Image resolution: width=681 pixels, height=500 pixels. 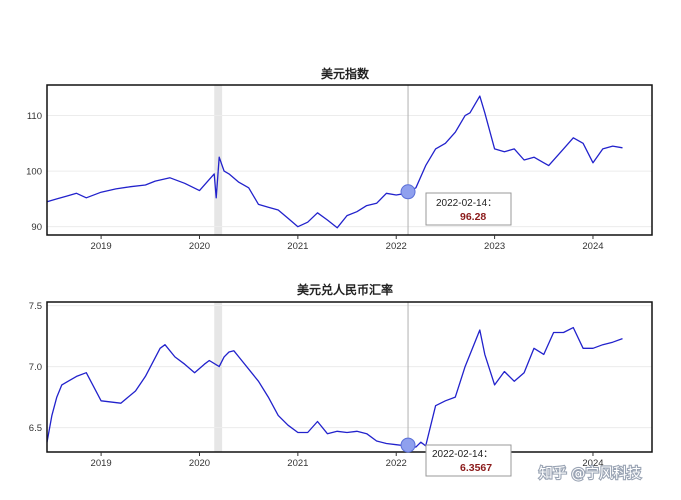 I want to click on y-tick-label: 100, so click(x=34, y=172).